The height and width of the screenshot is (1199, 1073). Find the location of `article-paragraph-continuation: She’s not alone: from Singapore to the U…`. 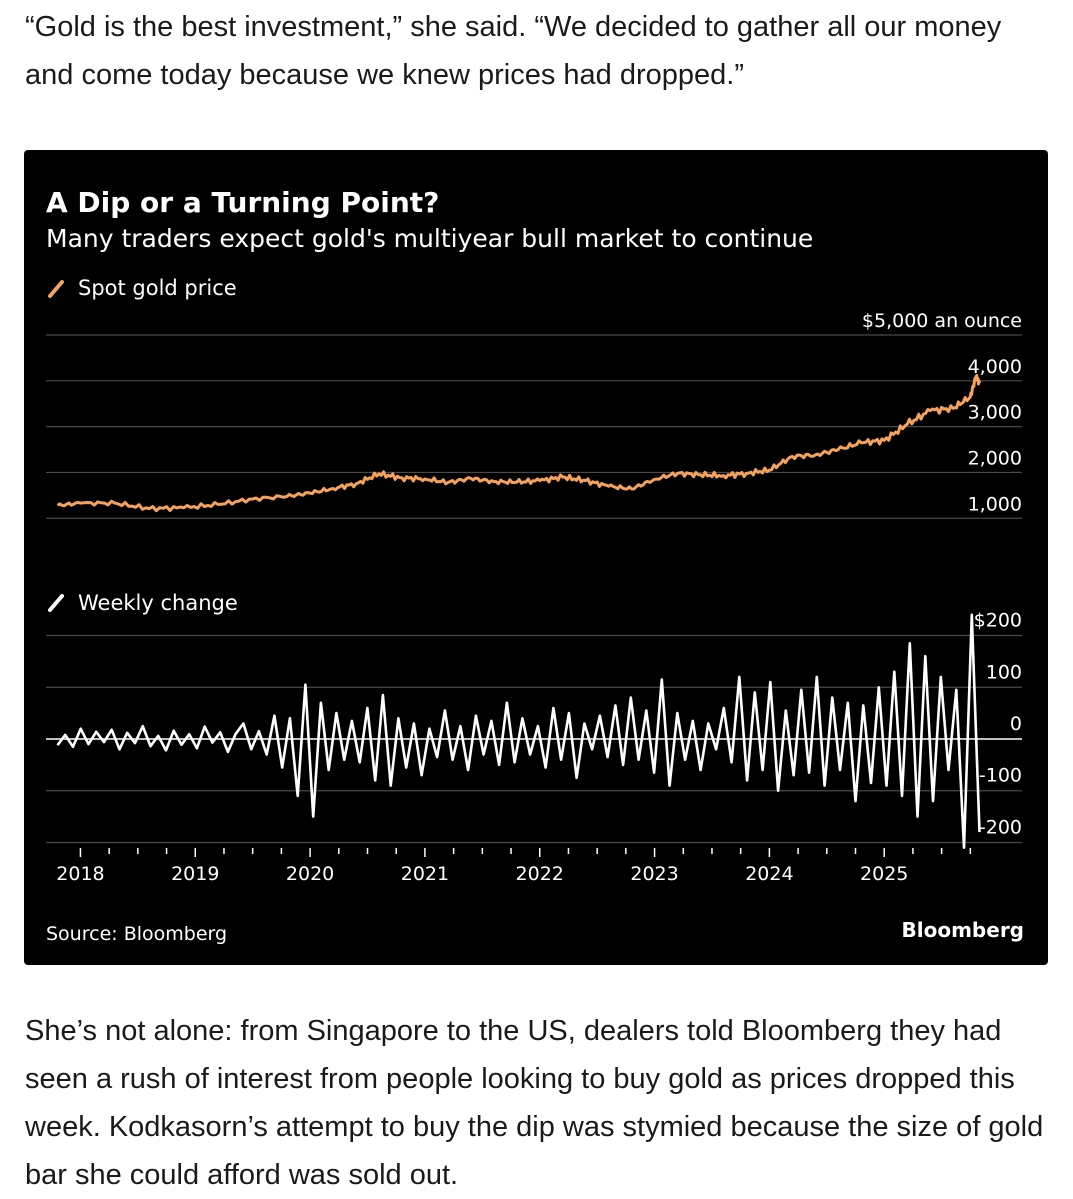

article-paragraph-continuation: She’s not alone: from Singapore to the U… is located at coordinates (534, 1103).